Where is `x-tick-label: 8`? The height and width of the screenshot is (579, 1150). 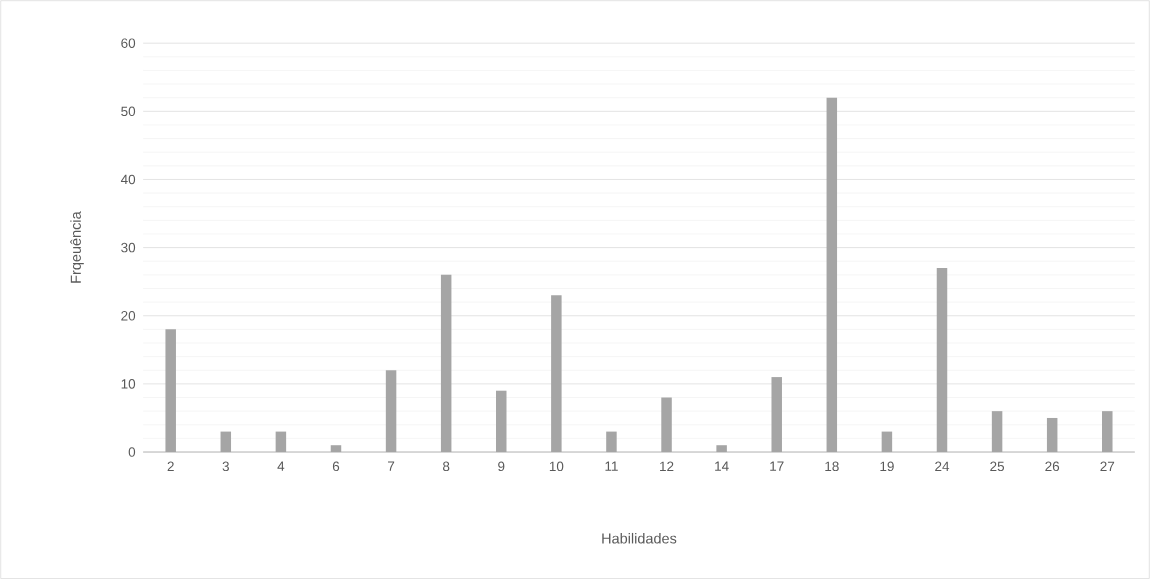
x-tick-label: 8 is located at coordinates (446, 466).